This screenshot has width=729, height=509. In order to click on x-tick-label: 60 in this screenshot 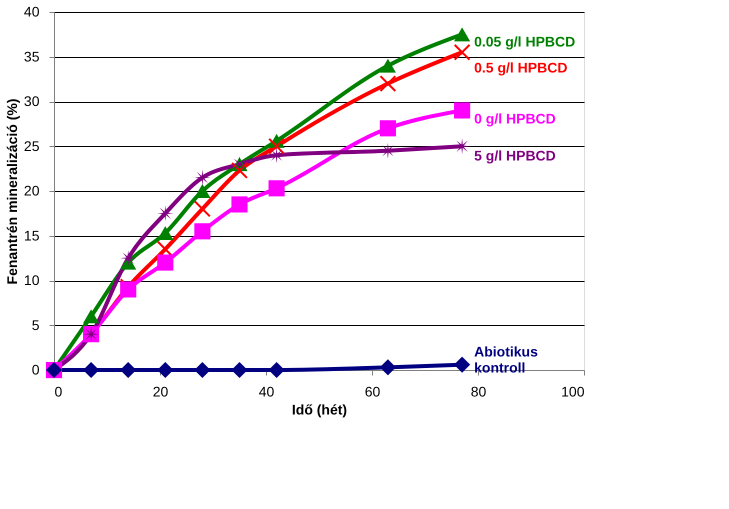, I will do `click(372, 392)`.